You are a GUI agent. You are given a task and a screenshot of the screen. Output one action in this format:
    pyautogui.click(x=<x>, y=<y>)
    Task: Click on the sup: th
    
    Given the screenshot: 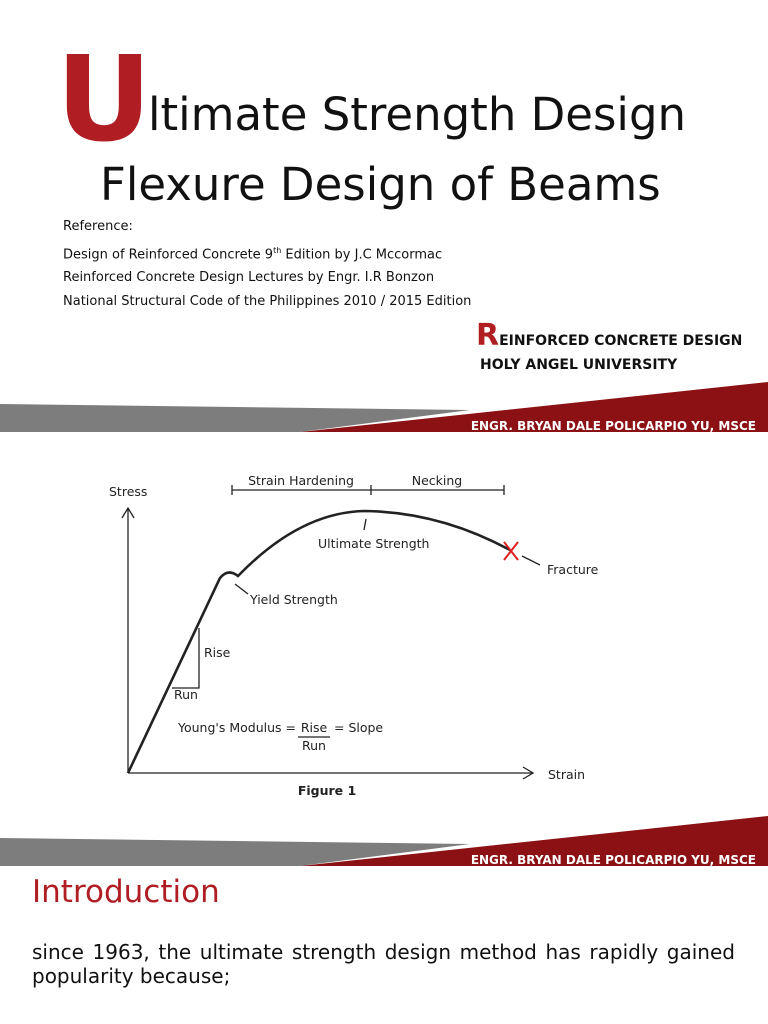 What is the action you would take?
    pyautogui.click(x=277, y=250)
    